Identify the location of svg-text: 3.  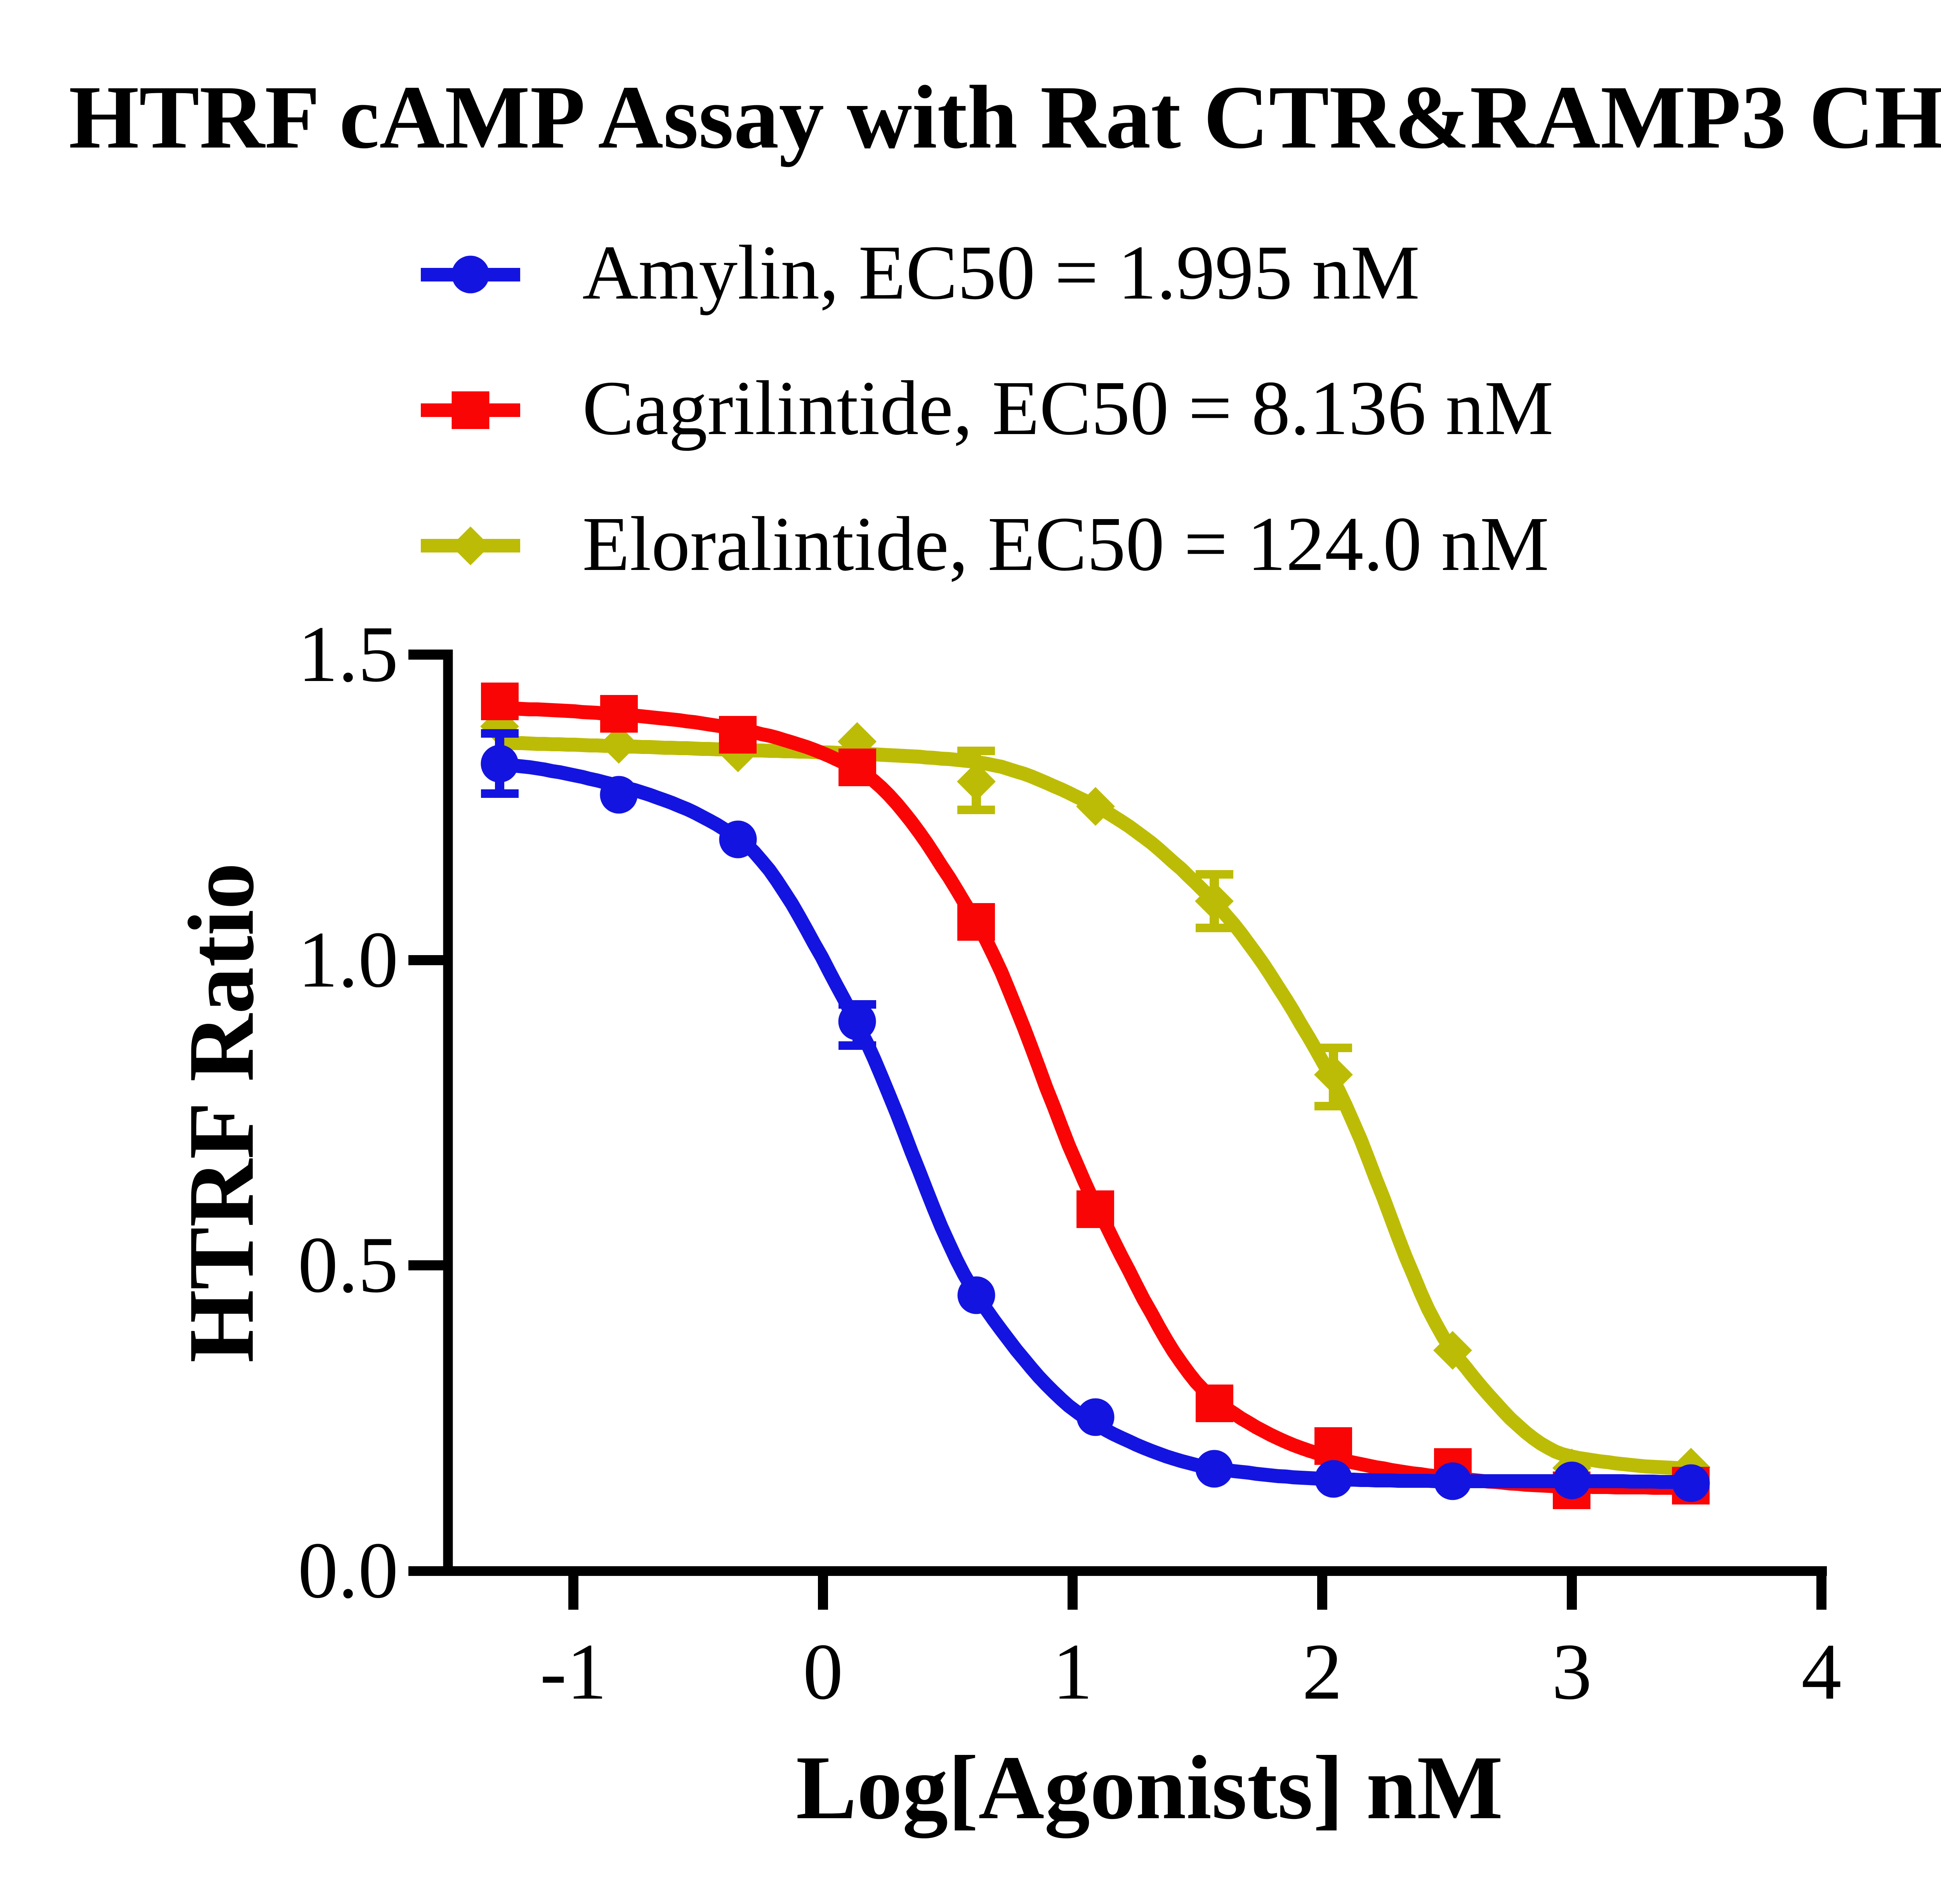
(1572, 1671).